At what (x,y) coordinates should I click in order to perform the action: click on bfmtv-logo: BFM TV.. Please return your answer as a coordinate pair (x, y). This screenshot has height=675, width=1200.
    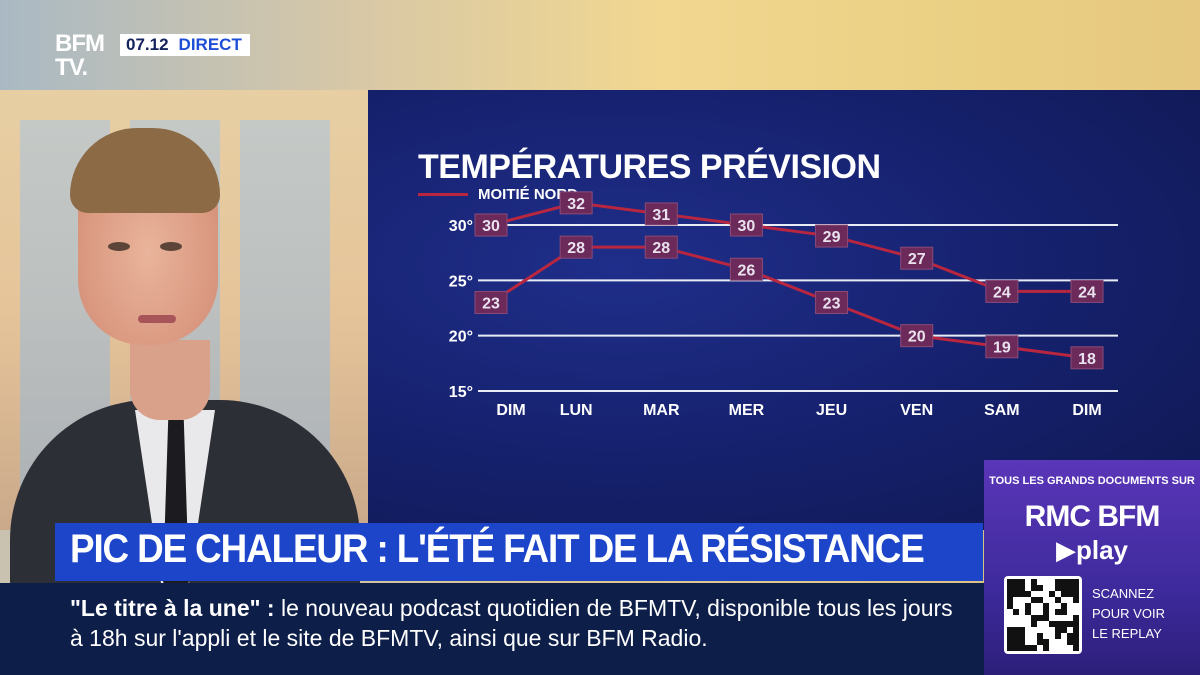
    Looking at the image, I should click on (85, 58).